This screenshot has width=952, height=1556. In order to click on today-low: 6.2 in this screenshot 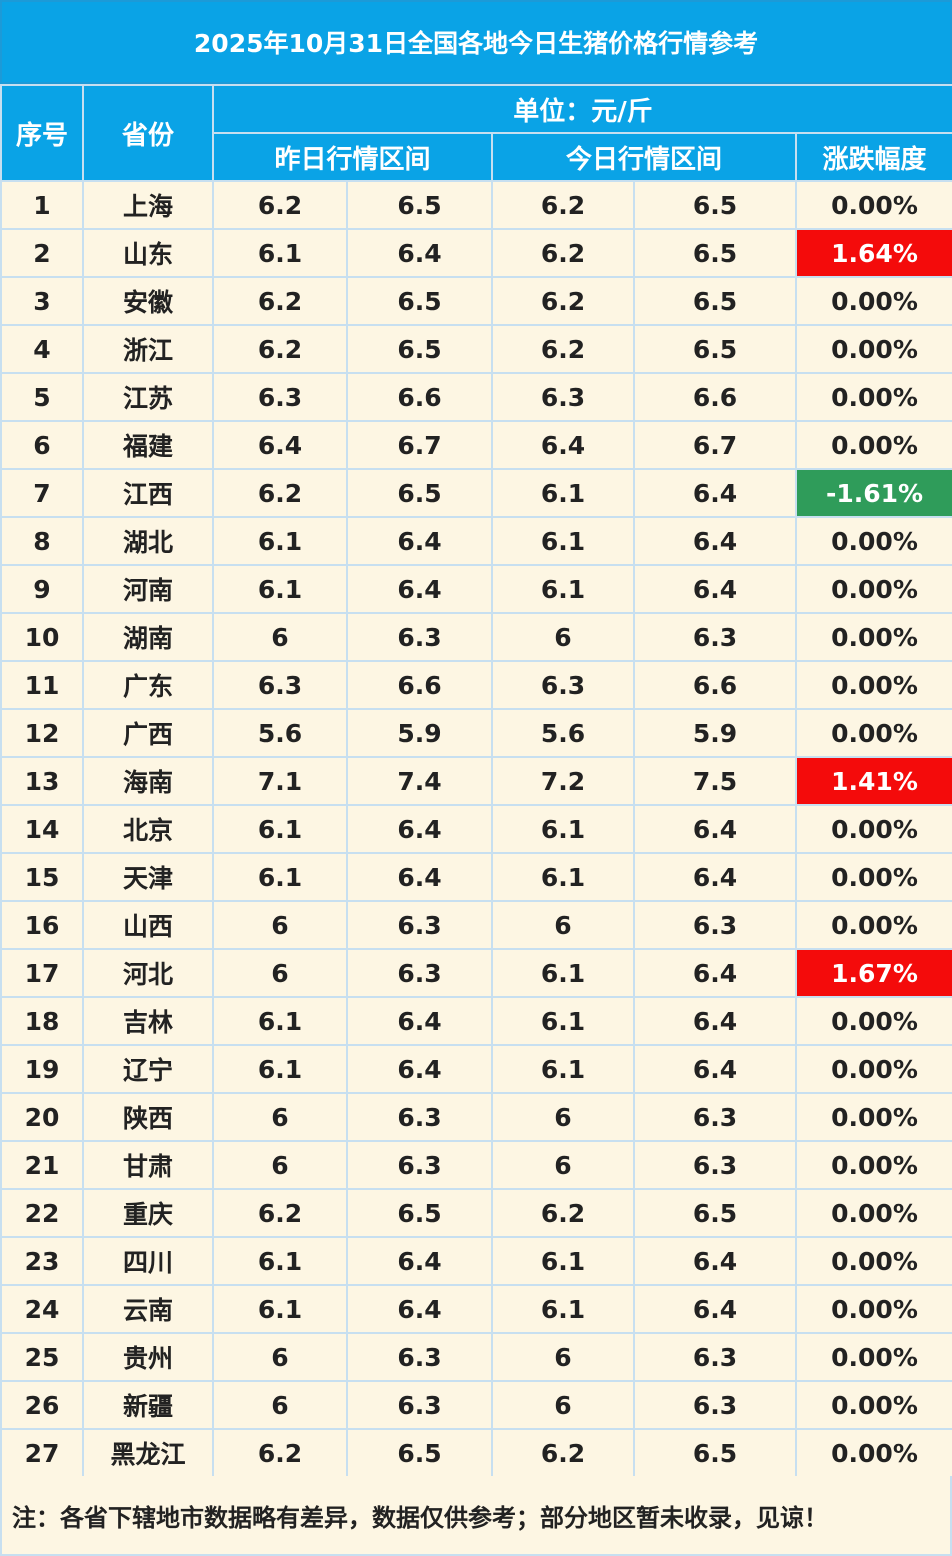, I will do `click(563, 301)`.